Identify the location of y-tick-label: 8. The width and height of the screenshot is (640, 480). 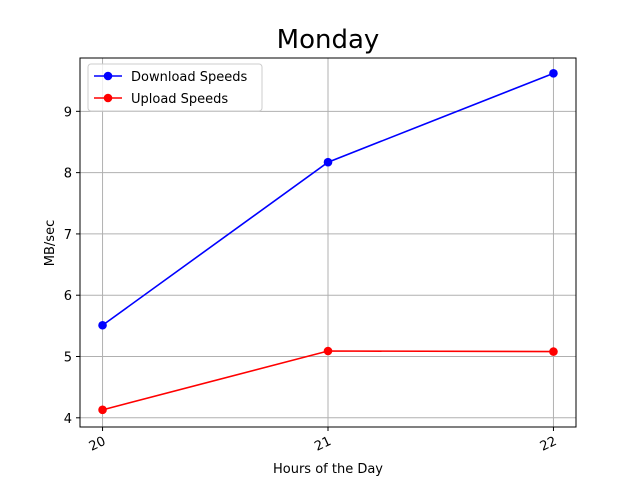
(68, 174).